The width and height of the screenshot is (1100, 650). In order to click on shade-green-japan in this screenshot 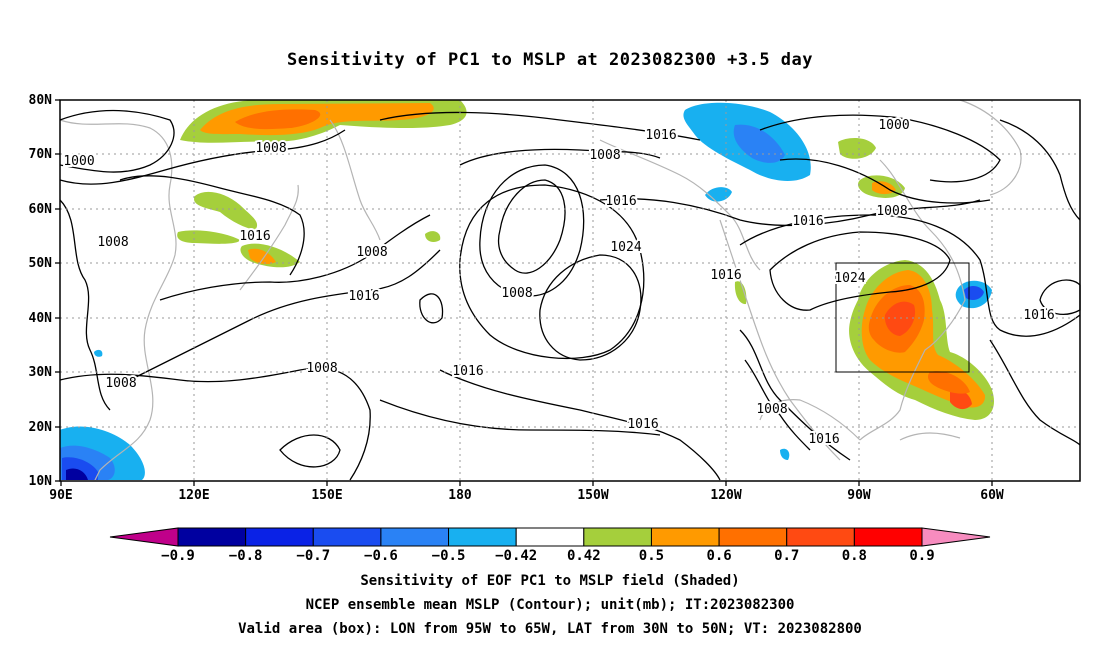, I will do `click(208, 237)`.